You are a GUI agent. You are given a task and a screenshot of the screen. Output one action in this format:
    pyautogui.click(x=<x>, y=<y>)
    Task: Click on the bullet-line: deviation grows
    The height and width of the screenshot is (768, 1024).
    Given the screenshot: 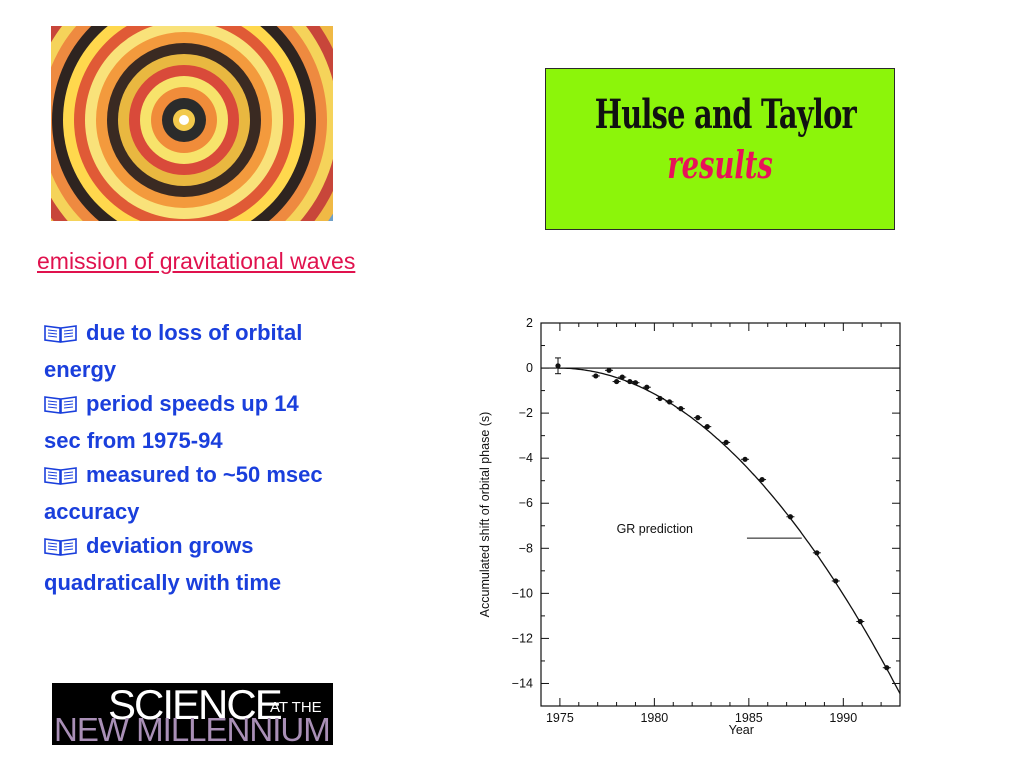 What is the action you would take?
    pyautogui.click(x=229, y=547)
    